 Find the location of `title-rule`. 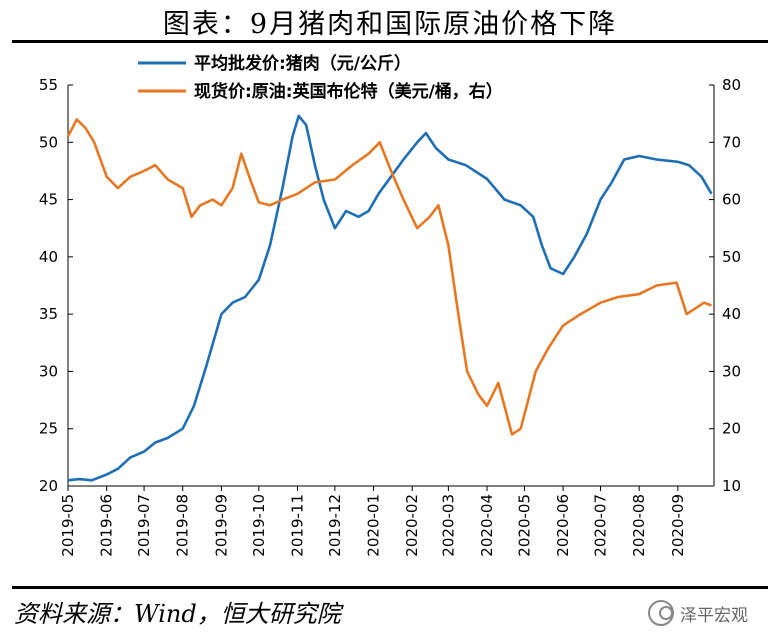

title-rule is located at coordinates (390, 41).